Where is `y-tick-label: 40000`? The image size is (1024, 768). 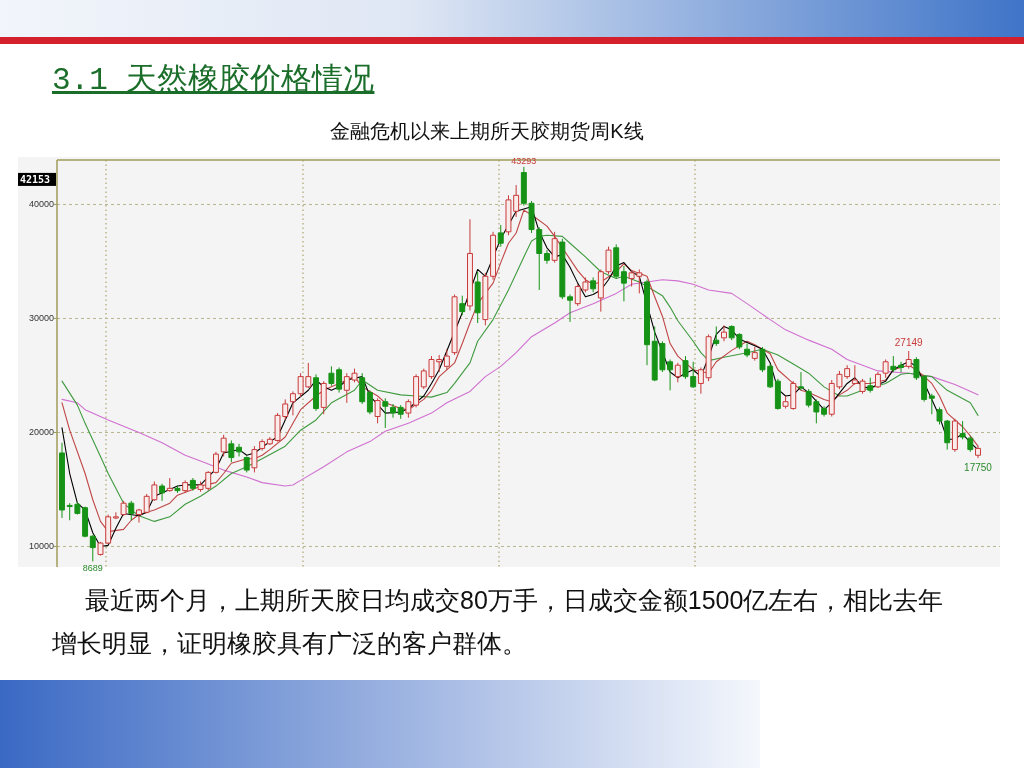
y-tick-label: 40000 is located at coordinates (41, 204).